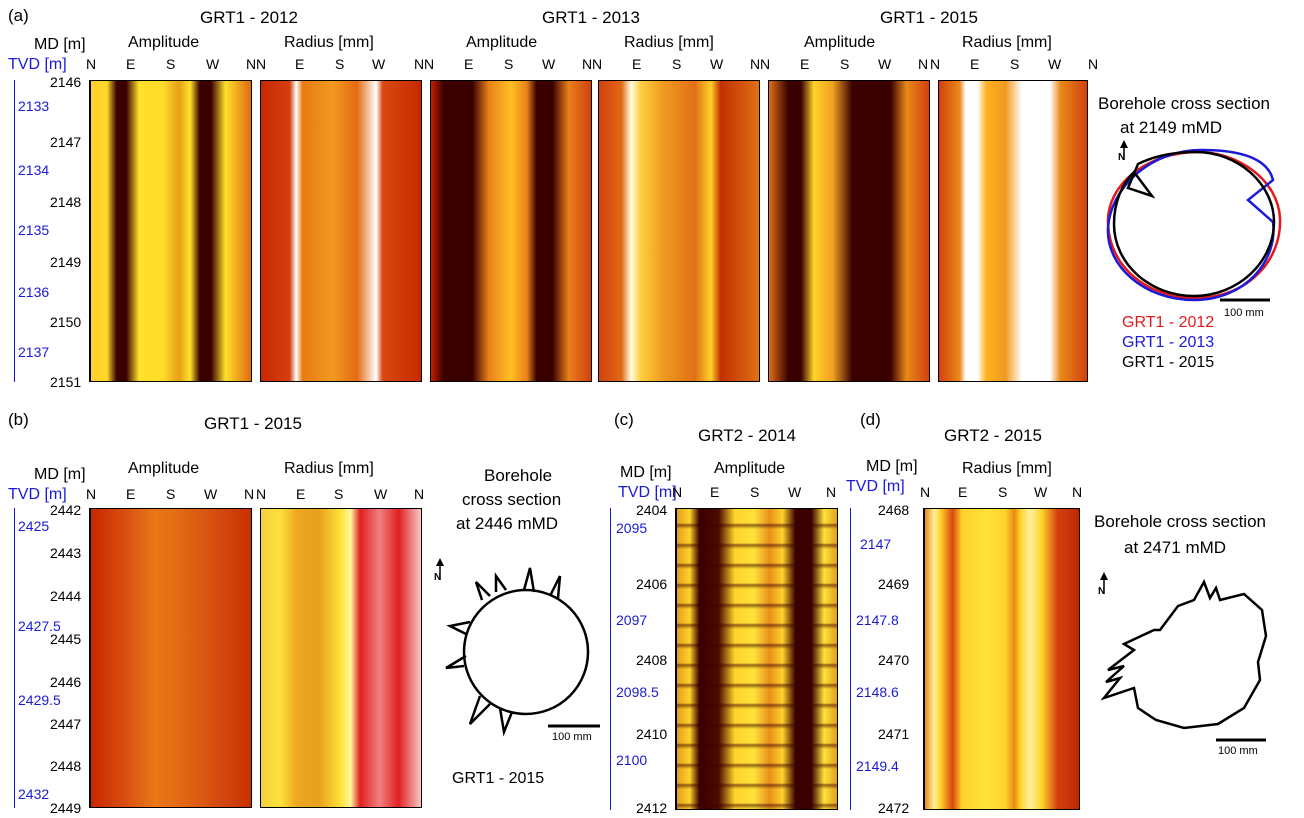 This screenshot has width=1304, height=818. What do you see at coordinates (66, 553) in the screenshot?
I see `md-tick: 2443` at bounding box center [66, 553].